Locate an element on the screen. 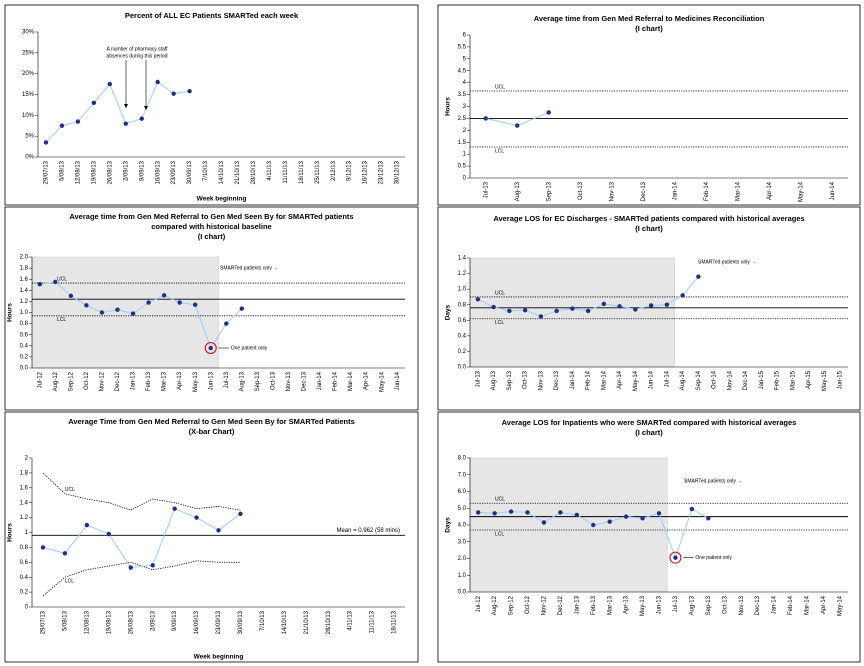  y-tick-label: 3.5 is located at coordinates (462, 95).